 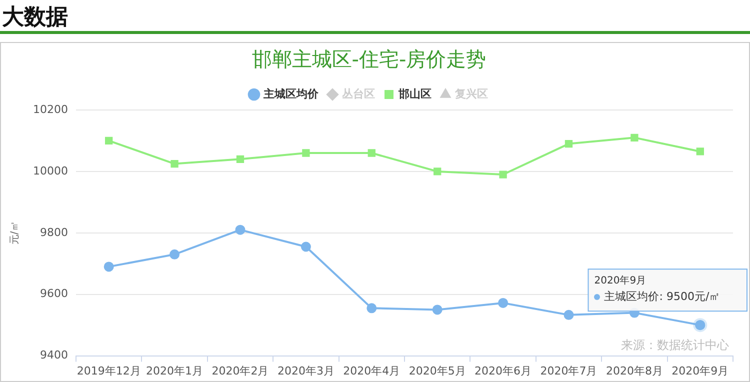 I want to click on x-tick-label: 2020年4月, so click(x=371, y=371).